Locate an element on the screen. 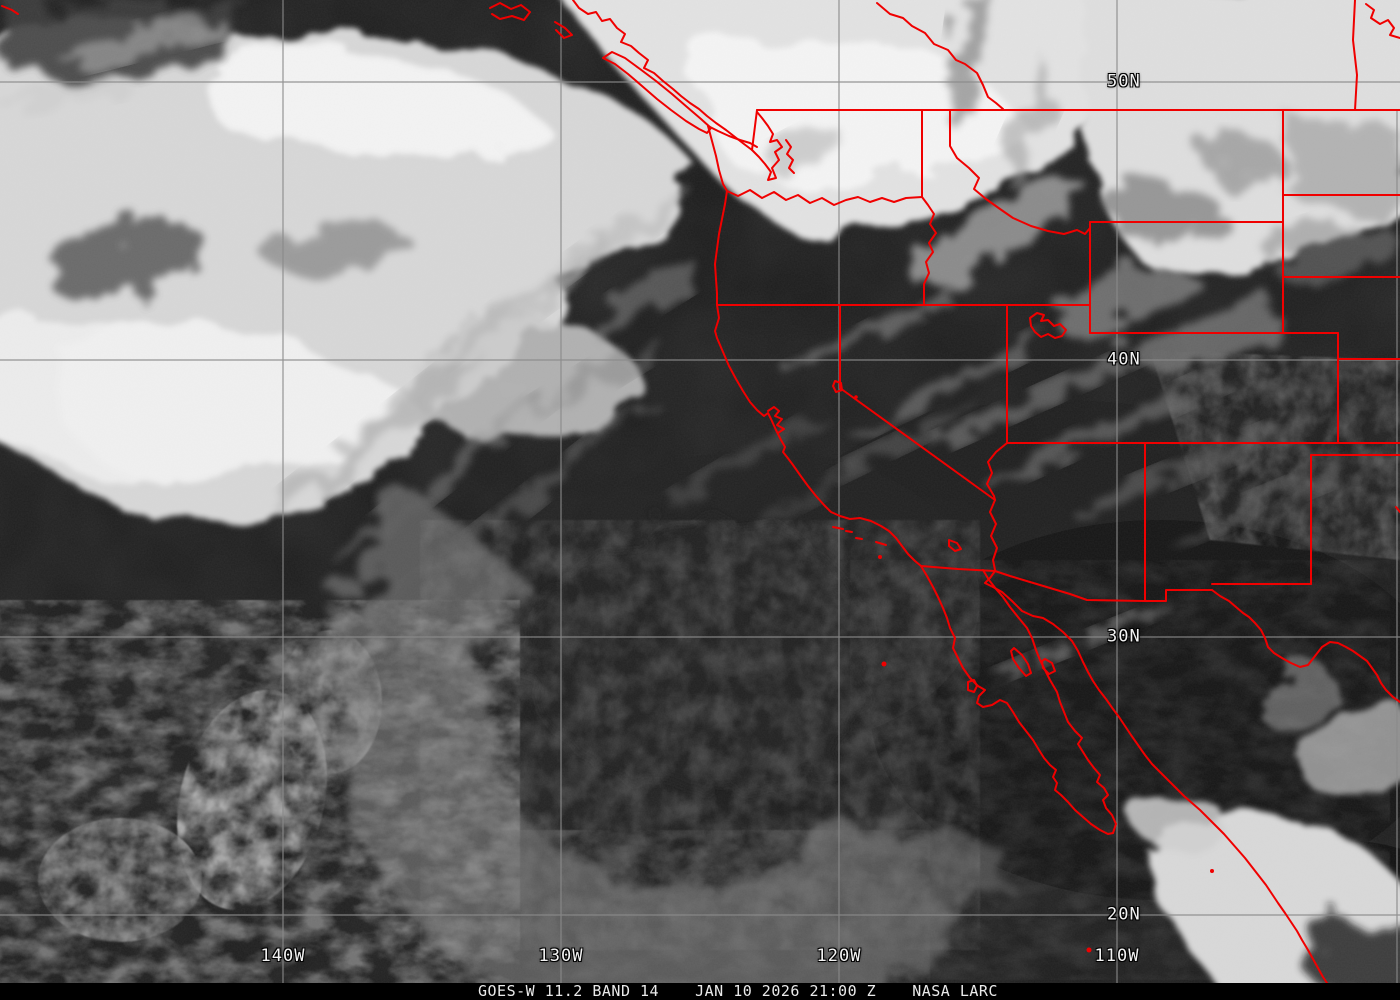 The height and width of the screenshot is (1000, 1400). colorado-river-border is located at coordinates (997, 506).